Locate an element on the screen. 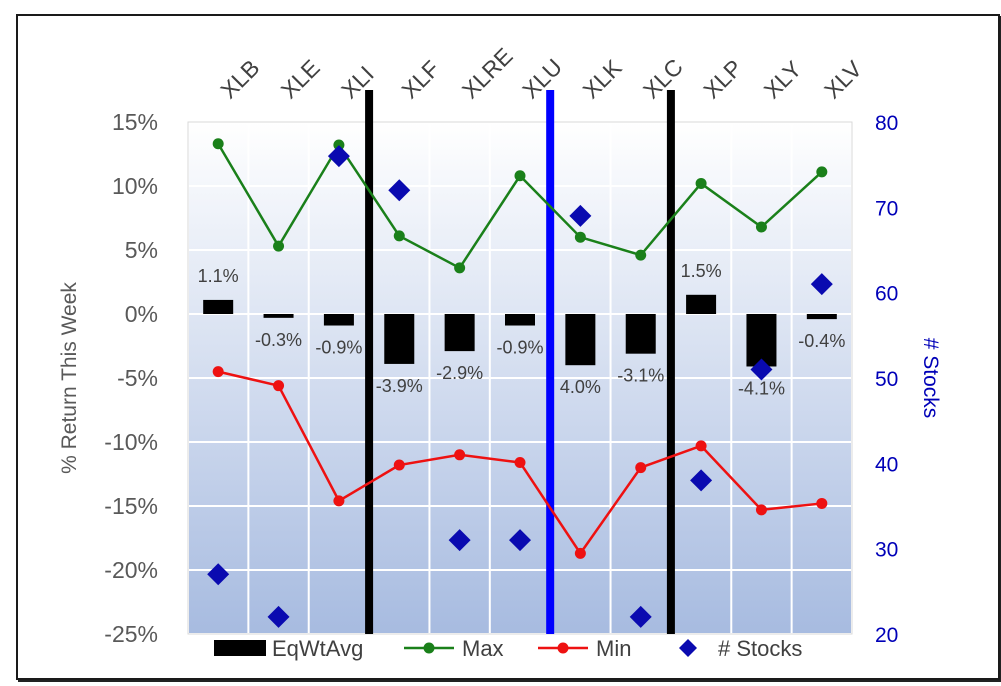 The height and width of the screenshot is (686, 1001). min-point-xlb is located at coordinates (218, 372).